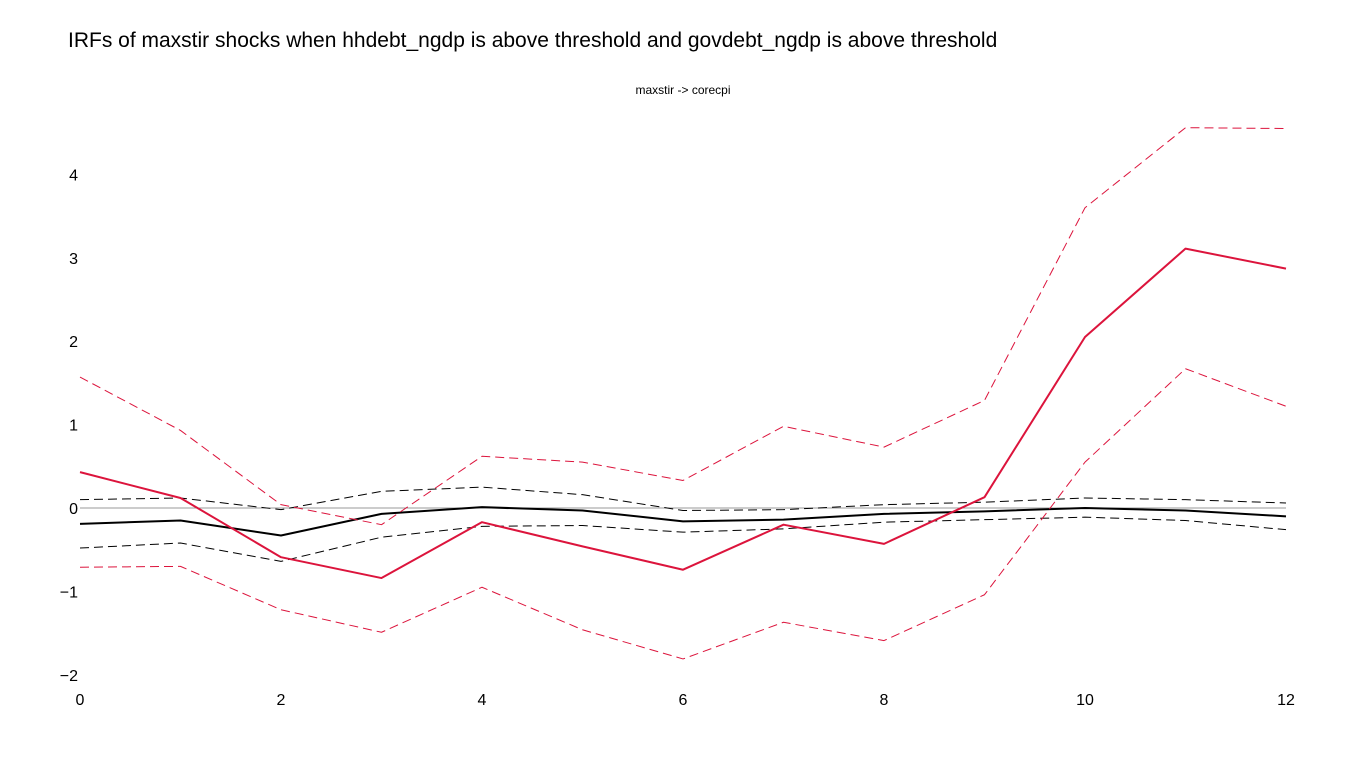 The width and height of the screenshot is (1366, 768). Describe the element at coordinates (73, 426) in the screenshot. I see `y-tick-label: 1` at that location.